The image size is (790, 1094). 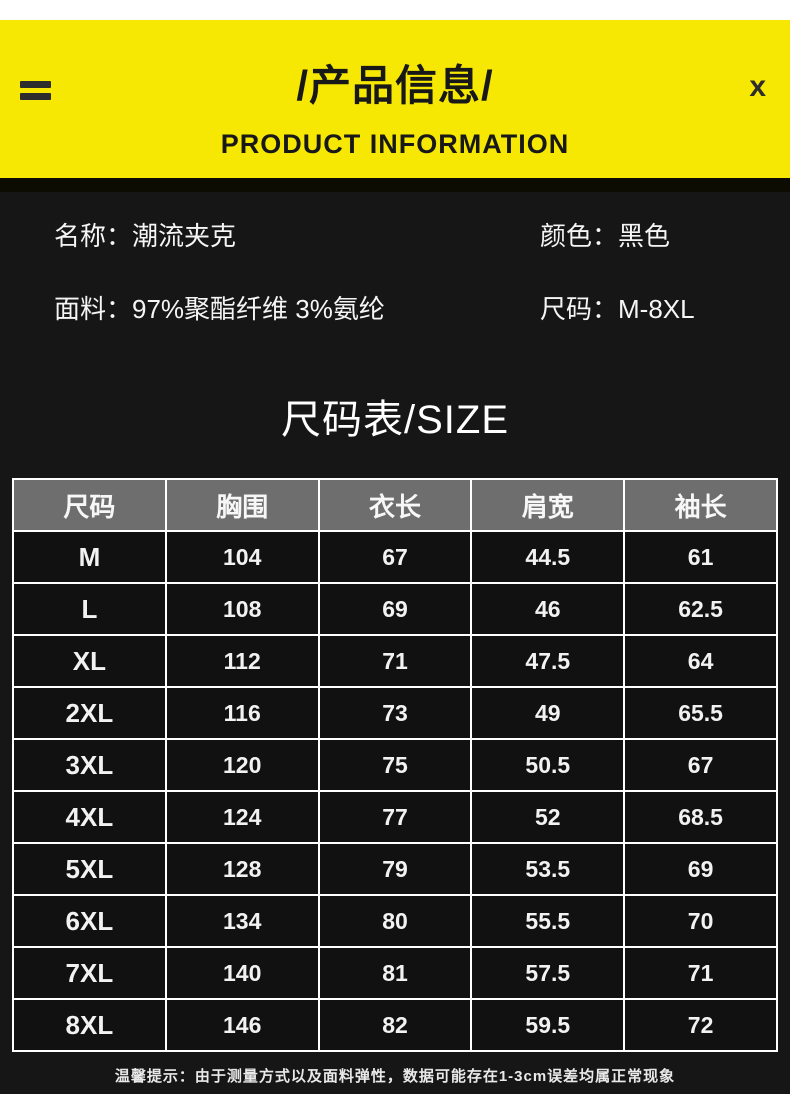 What do you see at coordinates (757, 86) in the screenshot?
I see `close-icon: x` at bounding box center [757, 86].